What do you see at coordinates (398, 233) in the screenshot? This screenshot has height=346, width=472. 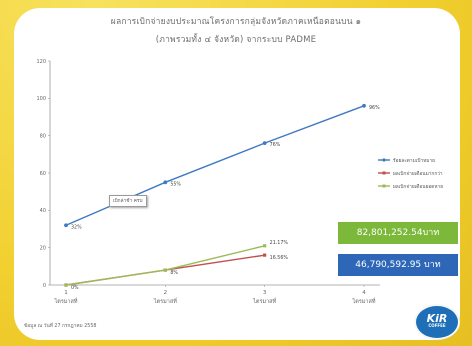 I see `amount-target-box: 82,801,252.54บาท` at bounding box center [398, 233].